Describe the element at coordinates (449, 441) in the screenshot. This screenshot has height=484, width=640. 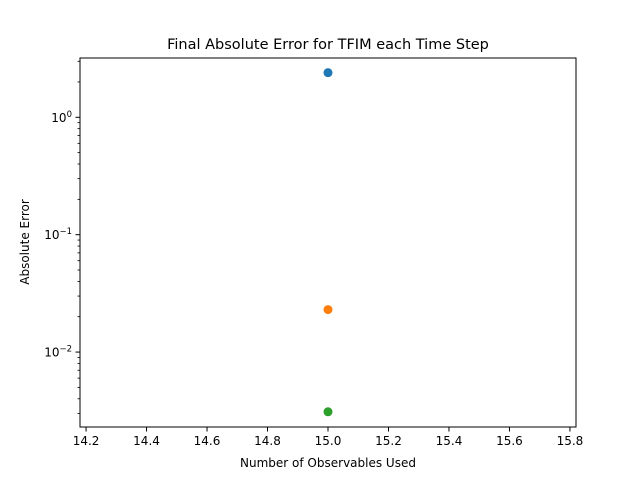
I see `x-tick-label: 15.4` at that location.